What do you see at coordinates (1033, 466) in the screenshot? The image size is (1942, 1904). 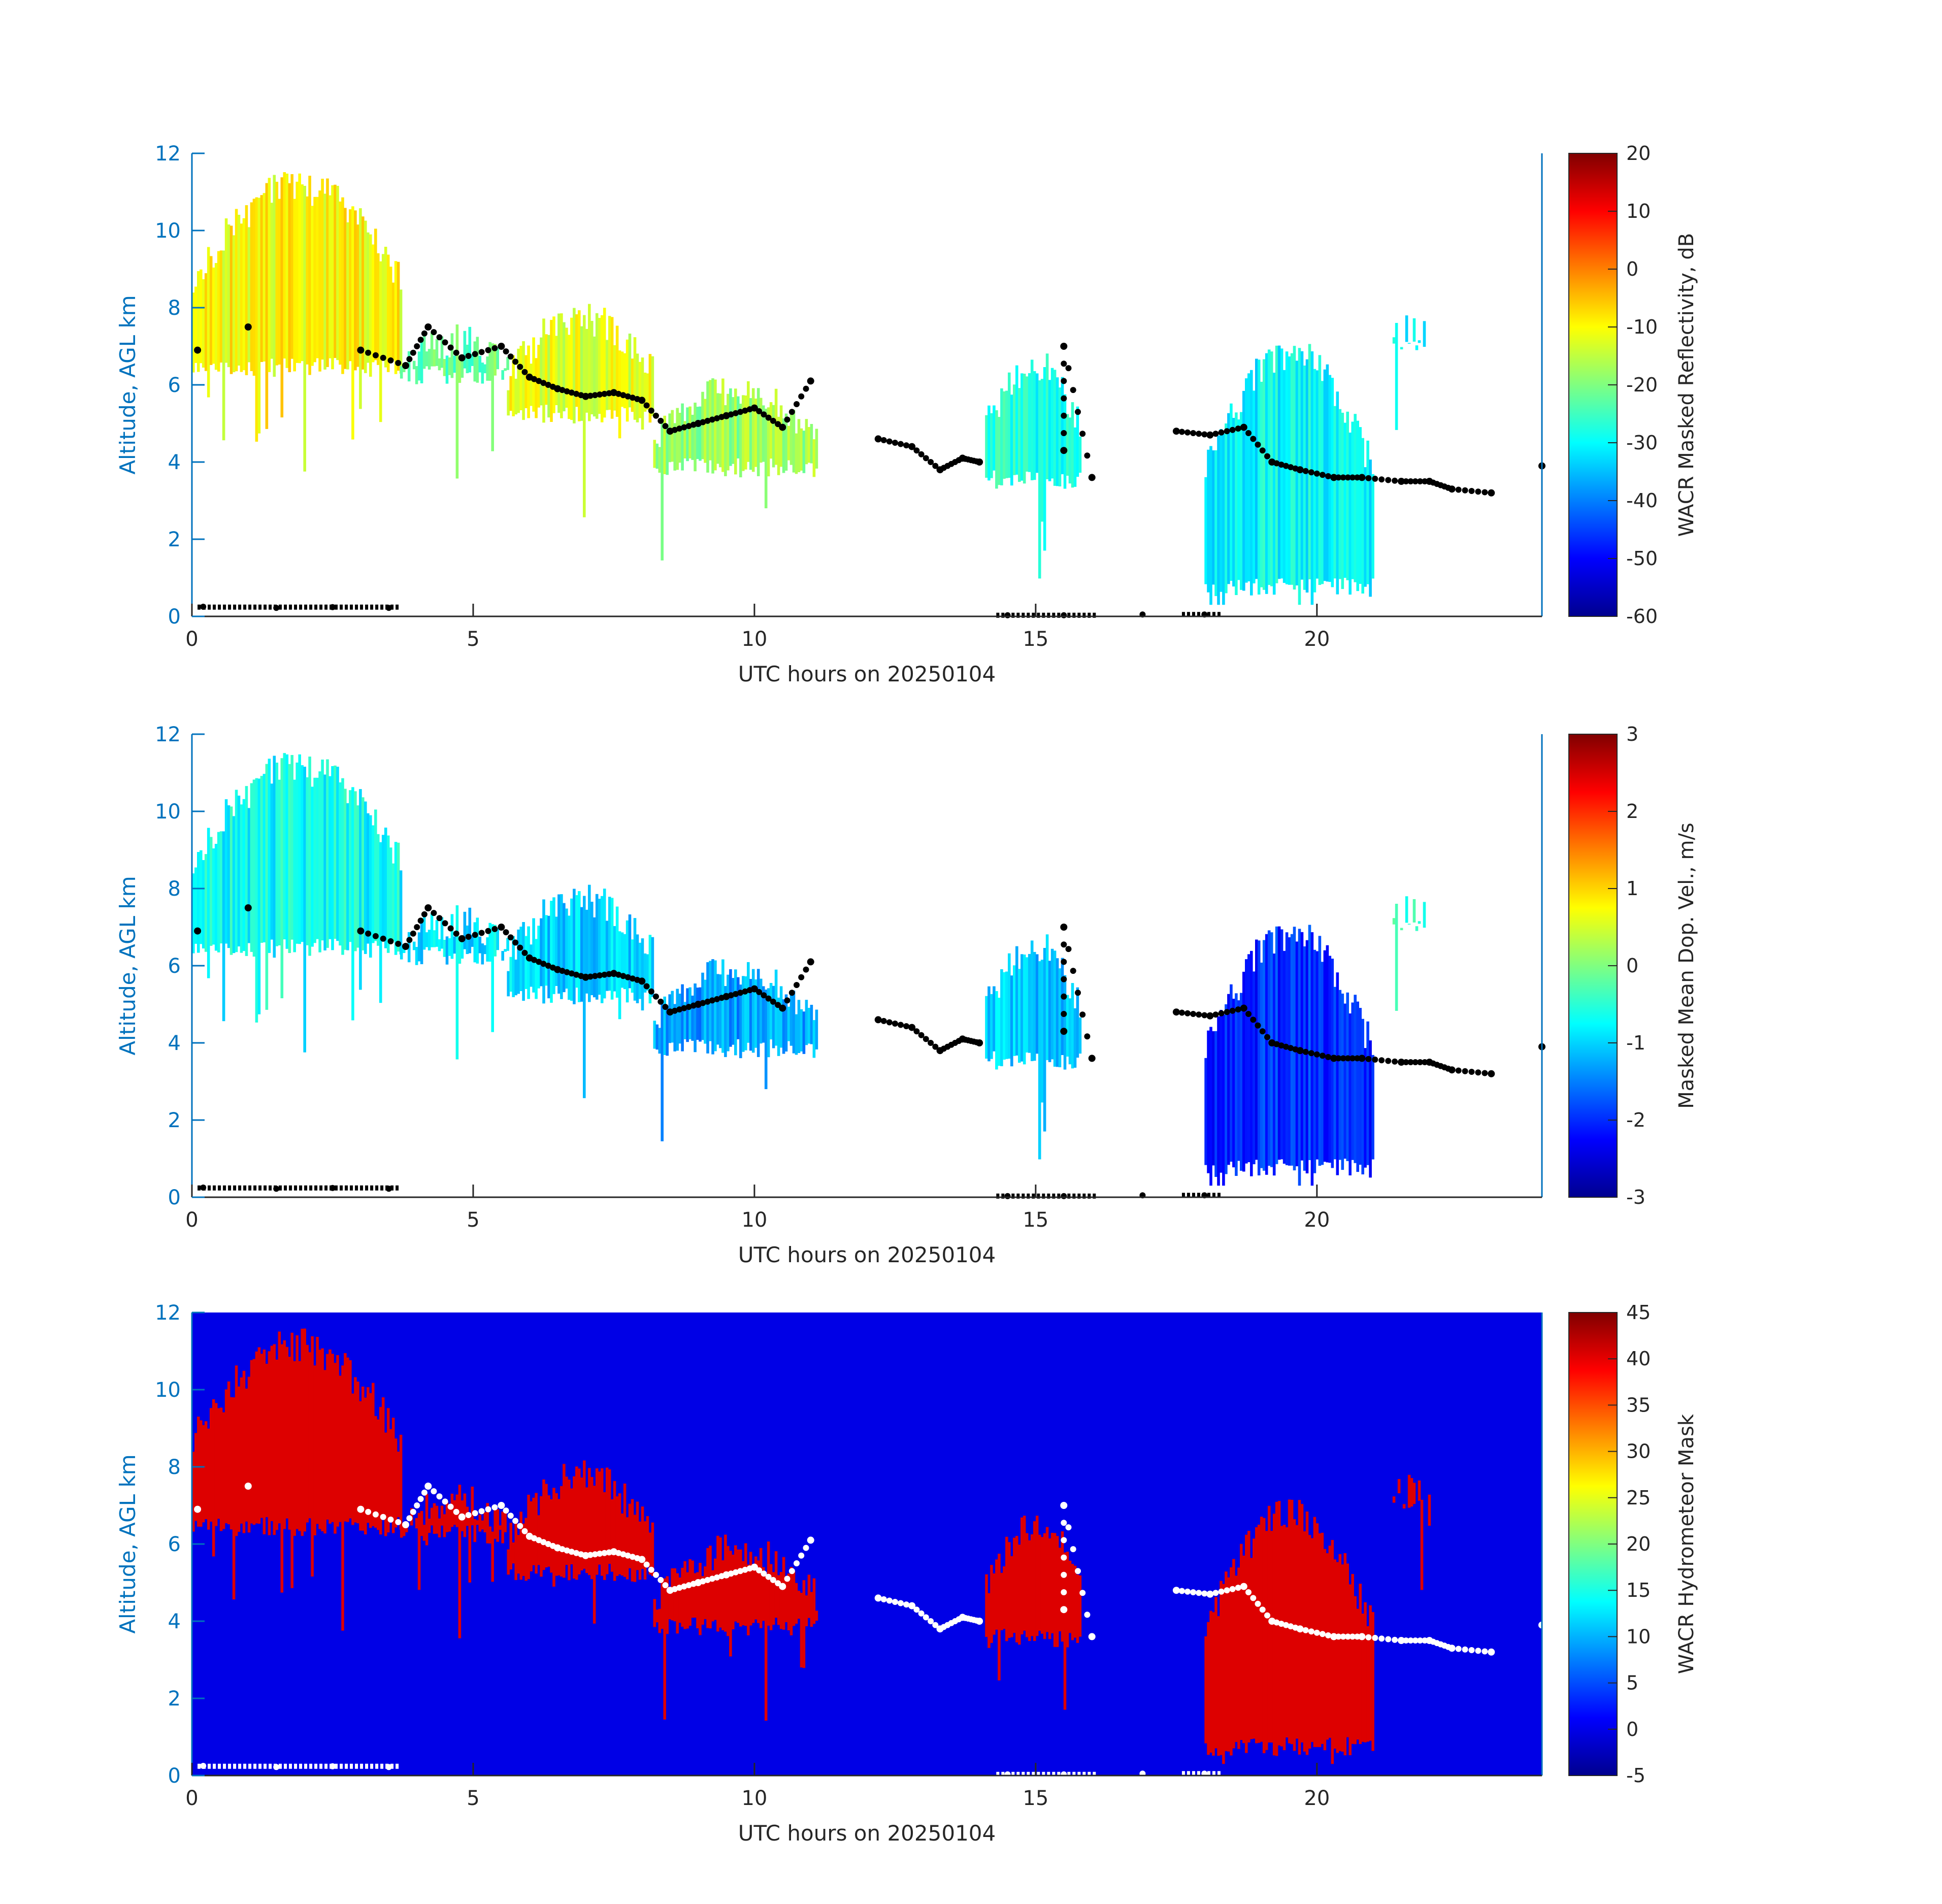 I see `cloud-region` at bounding box center [1033, 466].